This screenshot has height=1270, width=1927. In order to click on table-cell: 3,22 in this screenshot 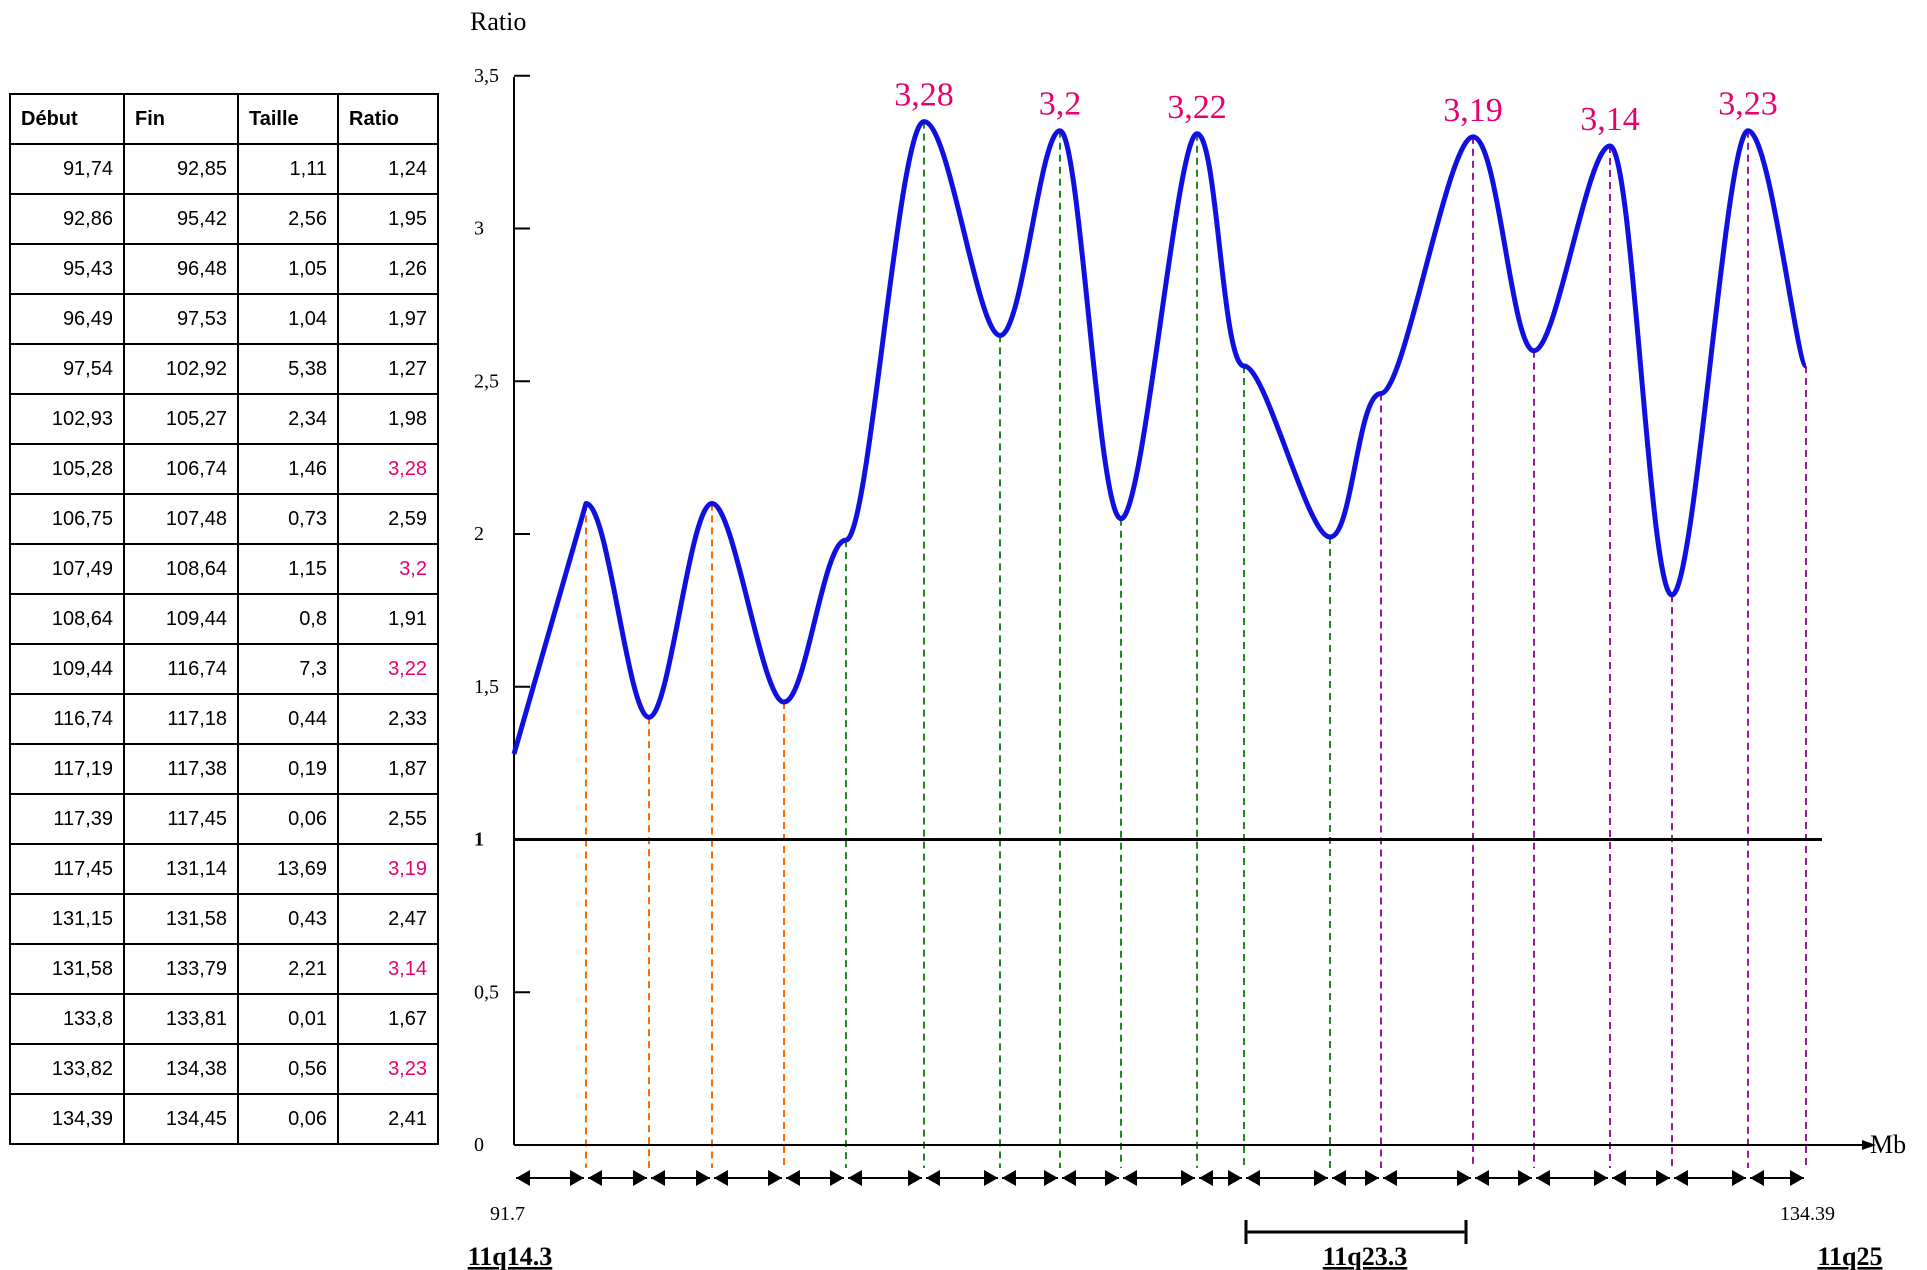, I will do `click(388, 669)`.